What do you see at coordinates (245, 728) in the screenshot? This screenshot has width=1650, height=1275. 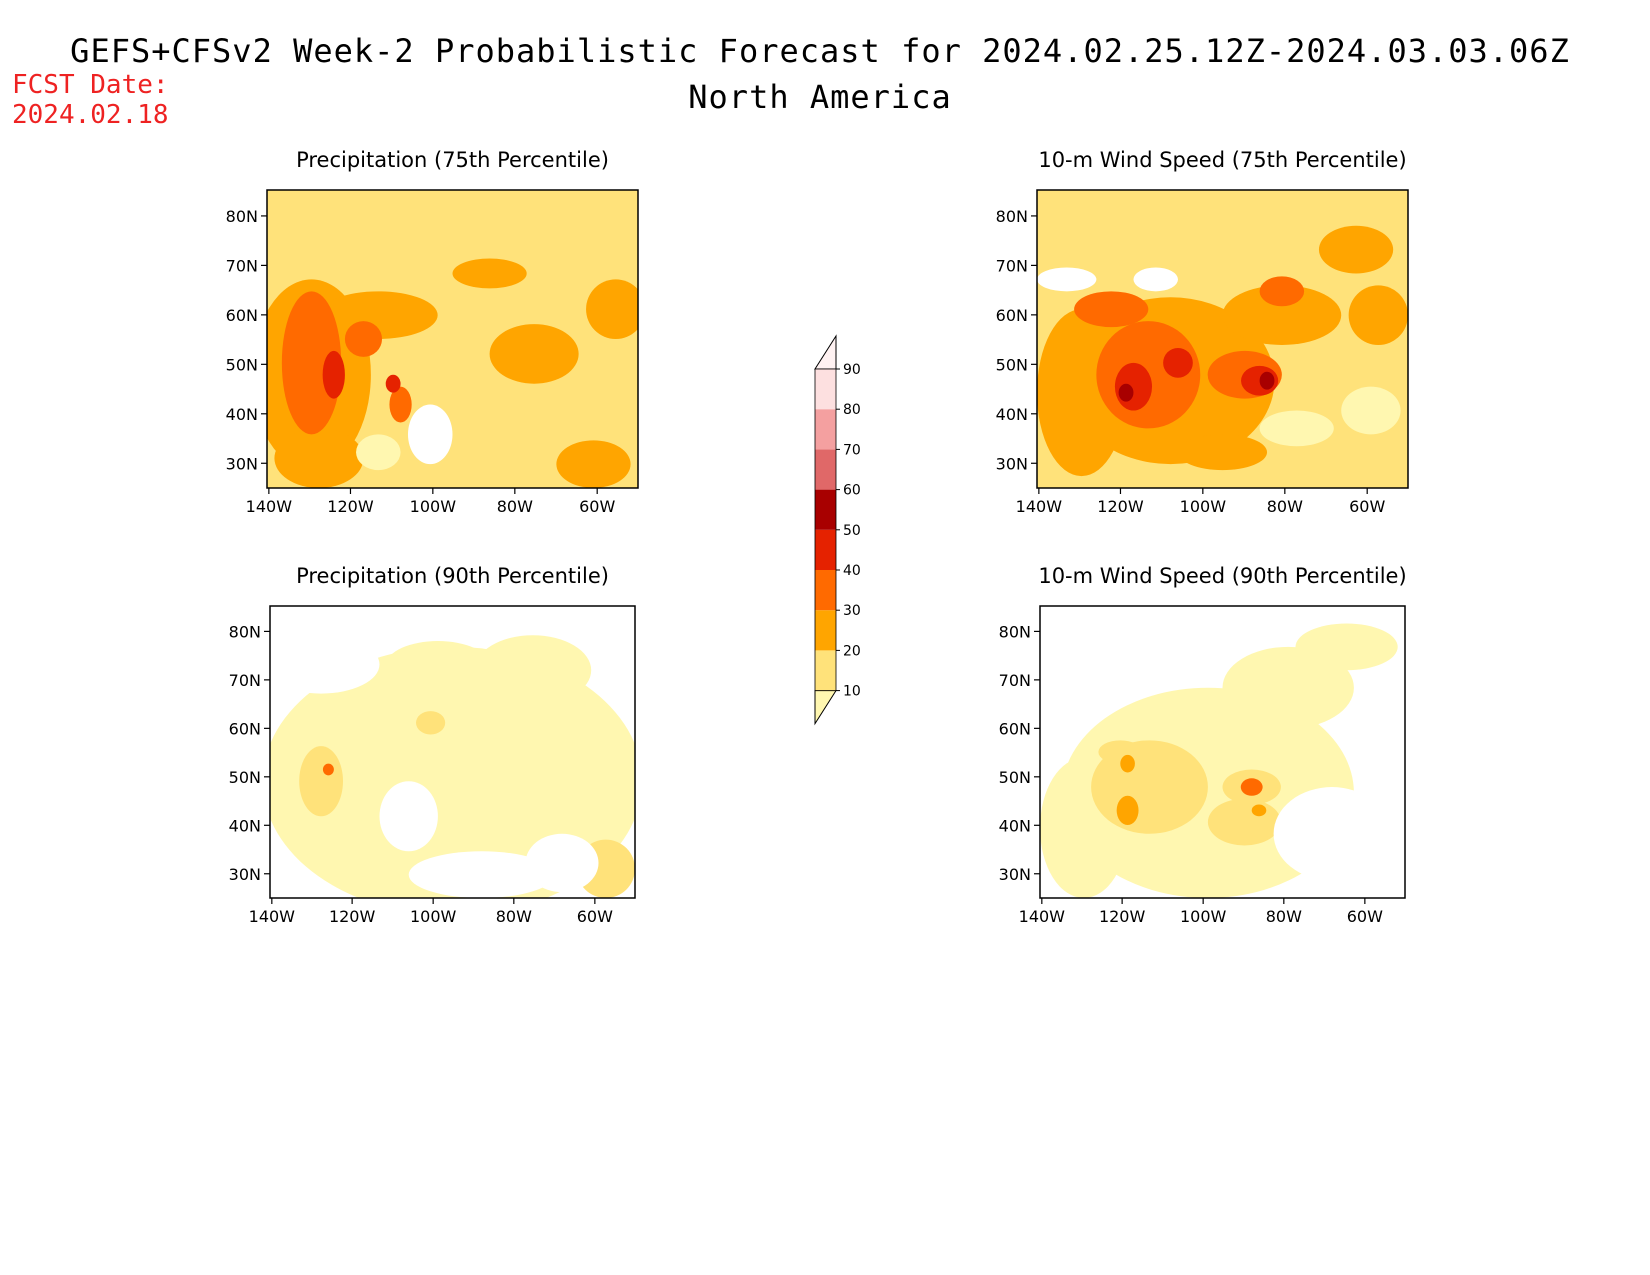 I see `lat-label: 60N` at bounding box center [245, 728].